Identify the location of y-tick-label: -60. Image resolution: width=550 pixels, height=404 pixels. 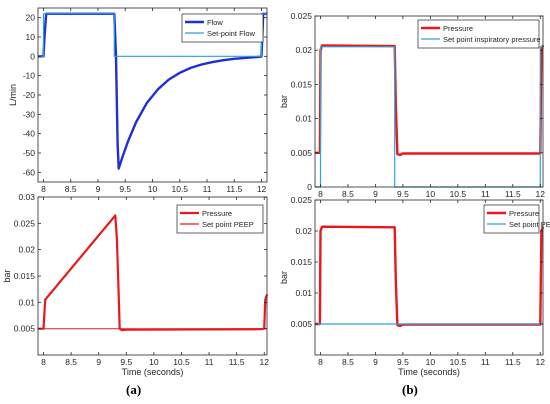
(29, 172).